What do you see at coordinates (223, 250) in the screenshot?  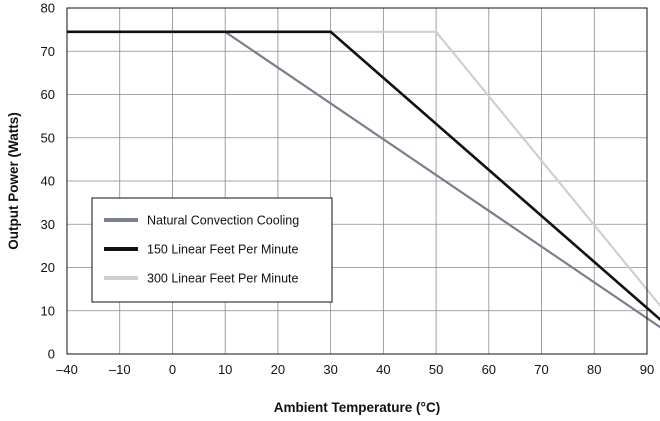 I see `legend-label: 150 Linear Feet Per Minute` at bounding box center [223, 250].